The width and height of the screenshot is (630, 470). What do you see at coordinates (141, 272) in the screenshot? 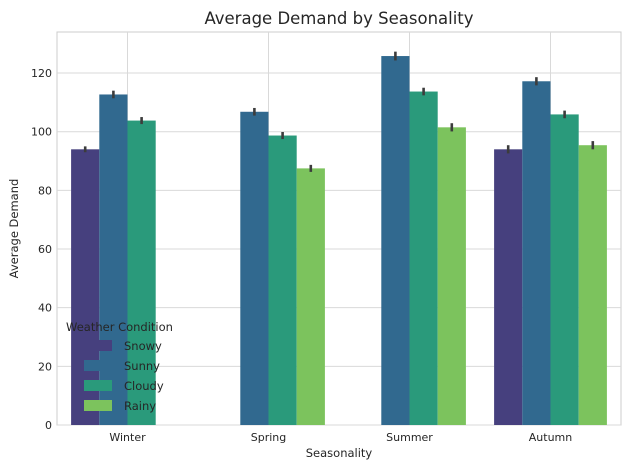
I see `bar-cloudy-winter` at bounding box center [141, 272].